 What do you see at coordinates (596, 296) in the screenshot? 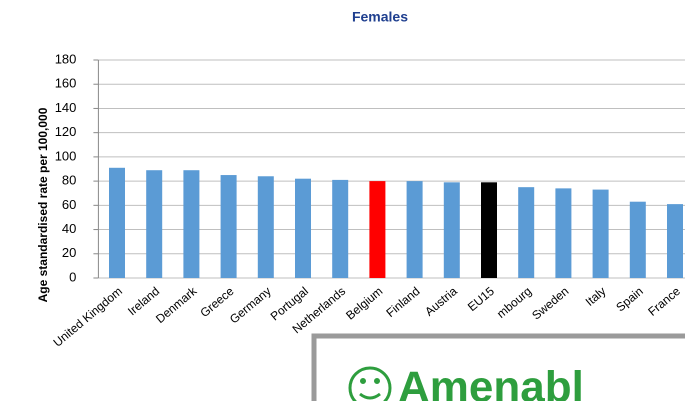
I see `x-tick-label: Italy` at bounding box center [596, 296].